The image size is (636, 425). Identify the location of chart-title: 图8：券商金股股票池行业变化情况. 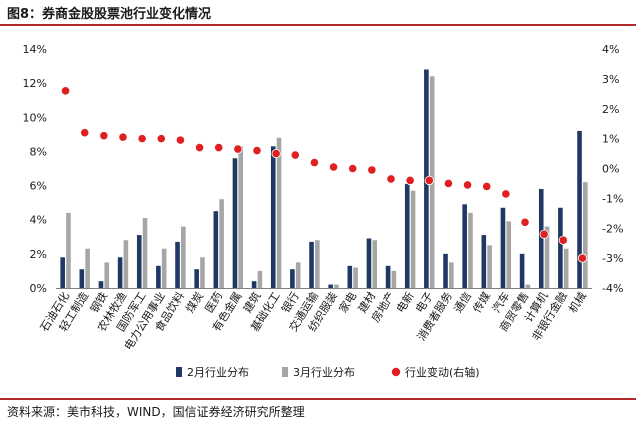
(109, 14).